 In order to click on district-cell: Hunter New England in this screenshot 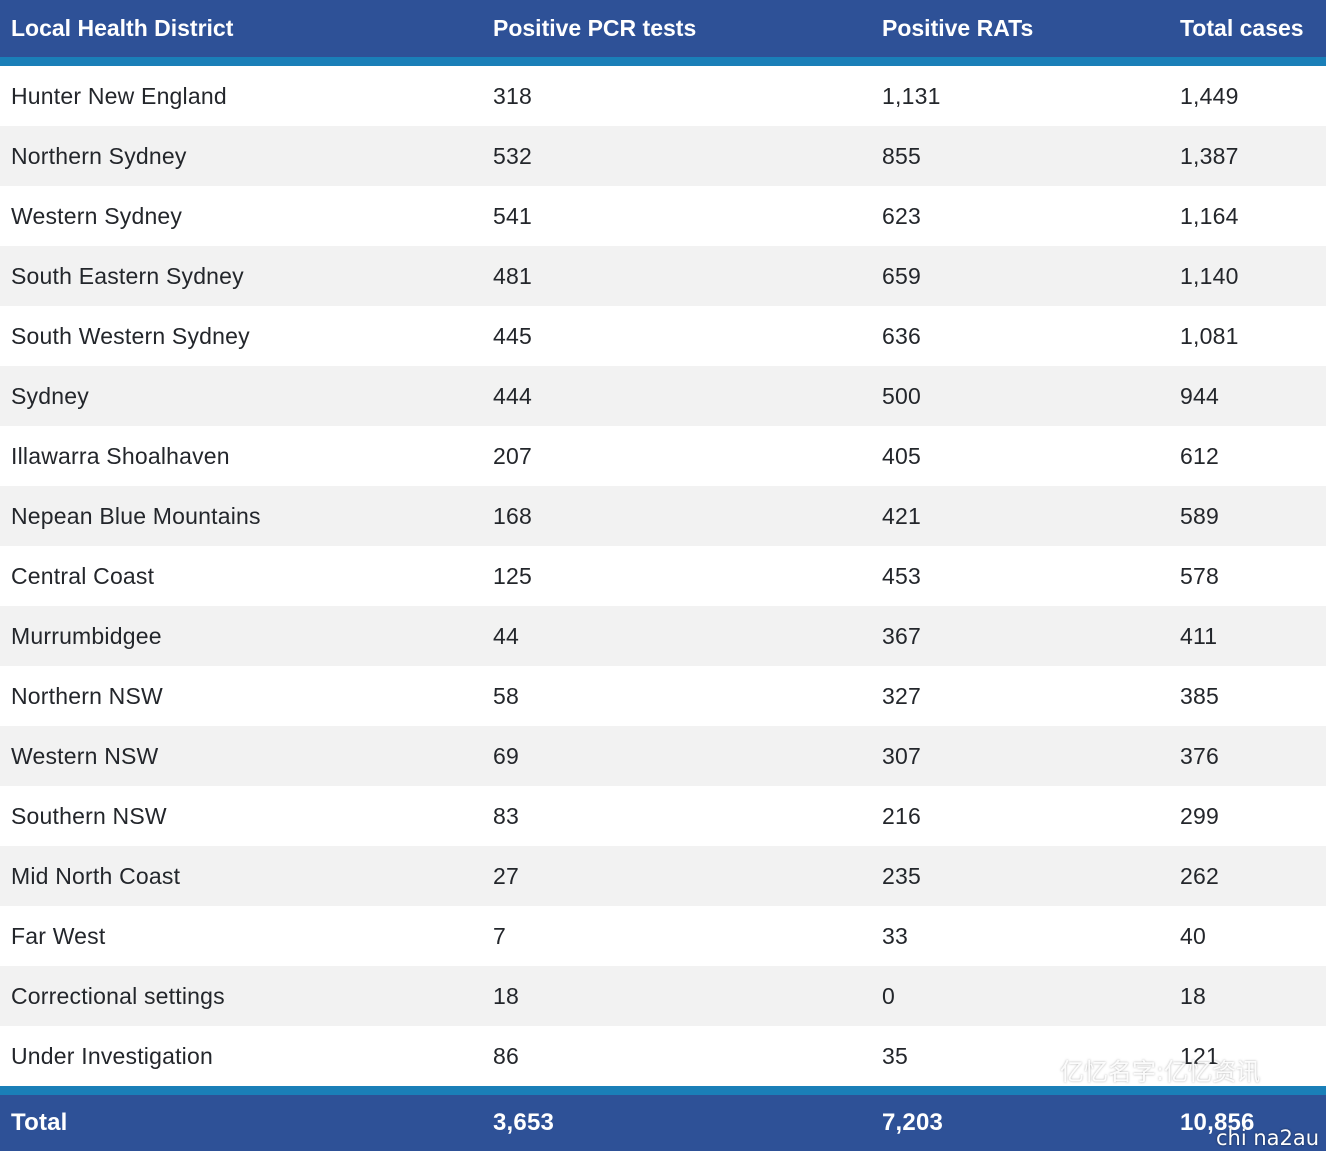, I will do `click(119, 95)`.